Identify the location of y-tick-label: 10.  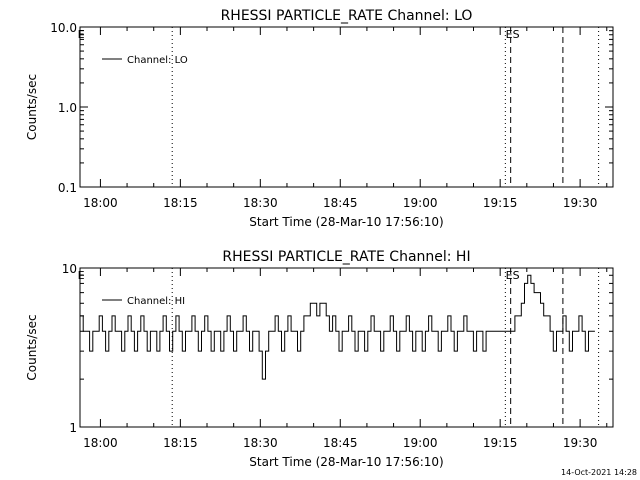
(69, 269).